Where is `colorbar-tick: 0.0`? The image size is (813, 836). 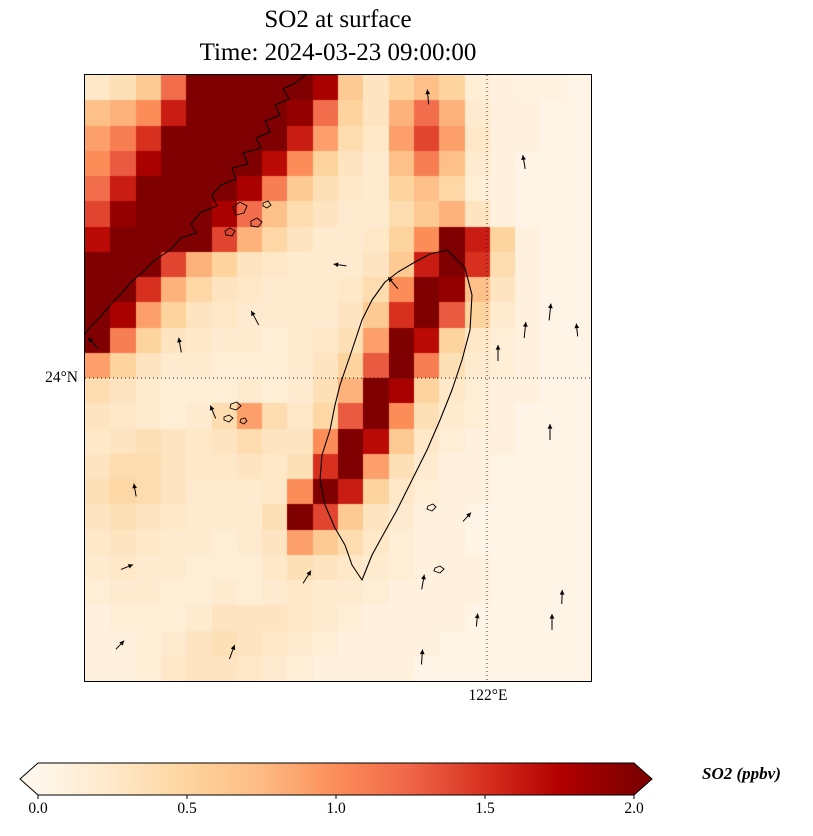
colorbar-tick: 0.0 is located at coordinates (38, 808).